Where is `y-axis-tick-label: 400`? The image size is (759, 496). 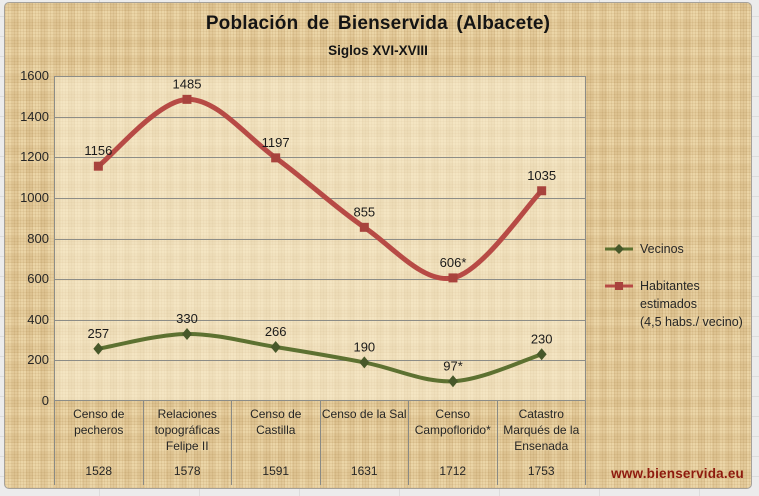
y-axis-tick-label: 400 is located at coordinates (38, 319).